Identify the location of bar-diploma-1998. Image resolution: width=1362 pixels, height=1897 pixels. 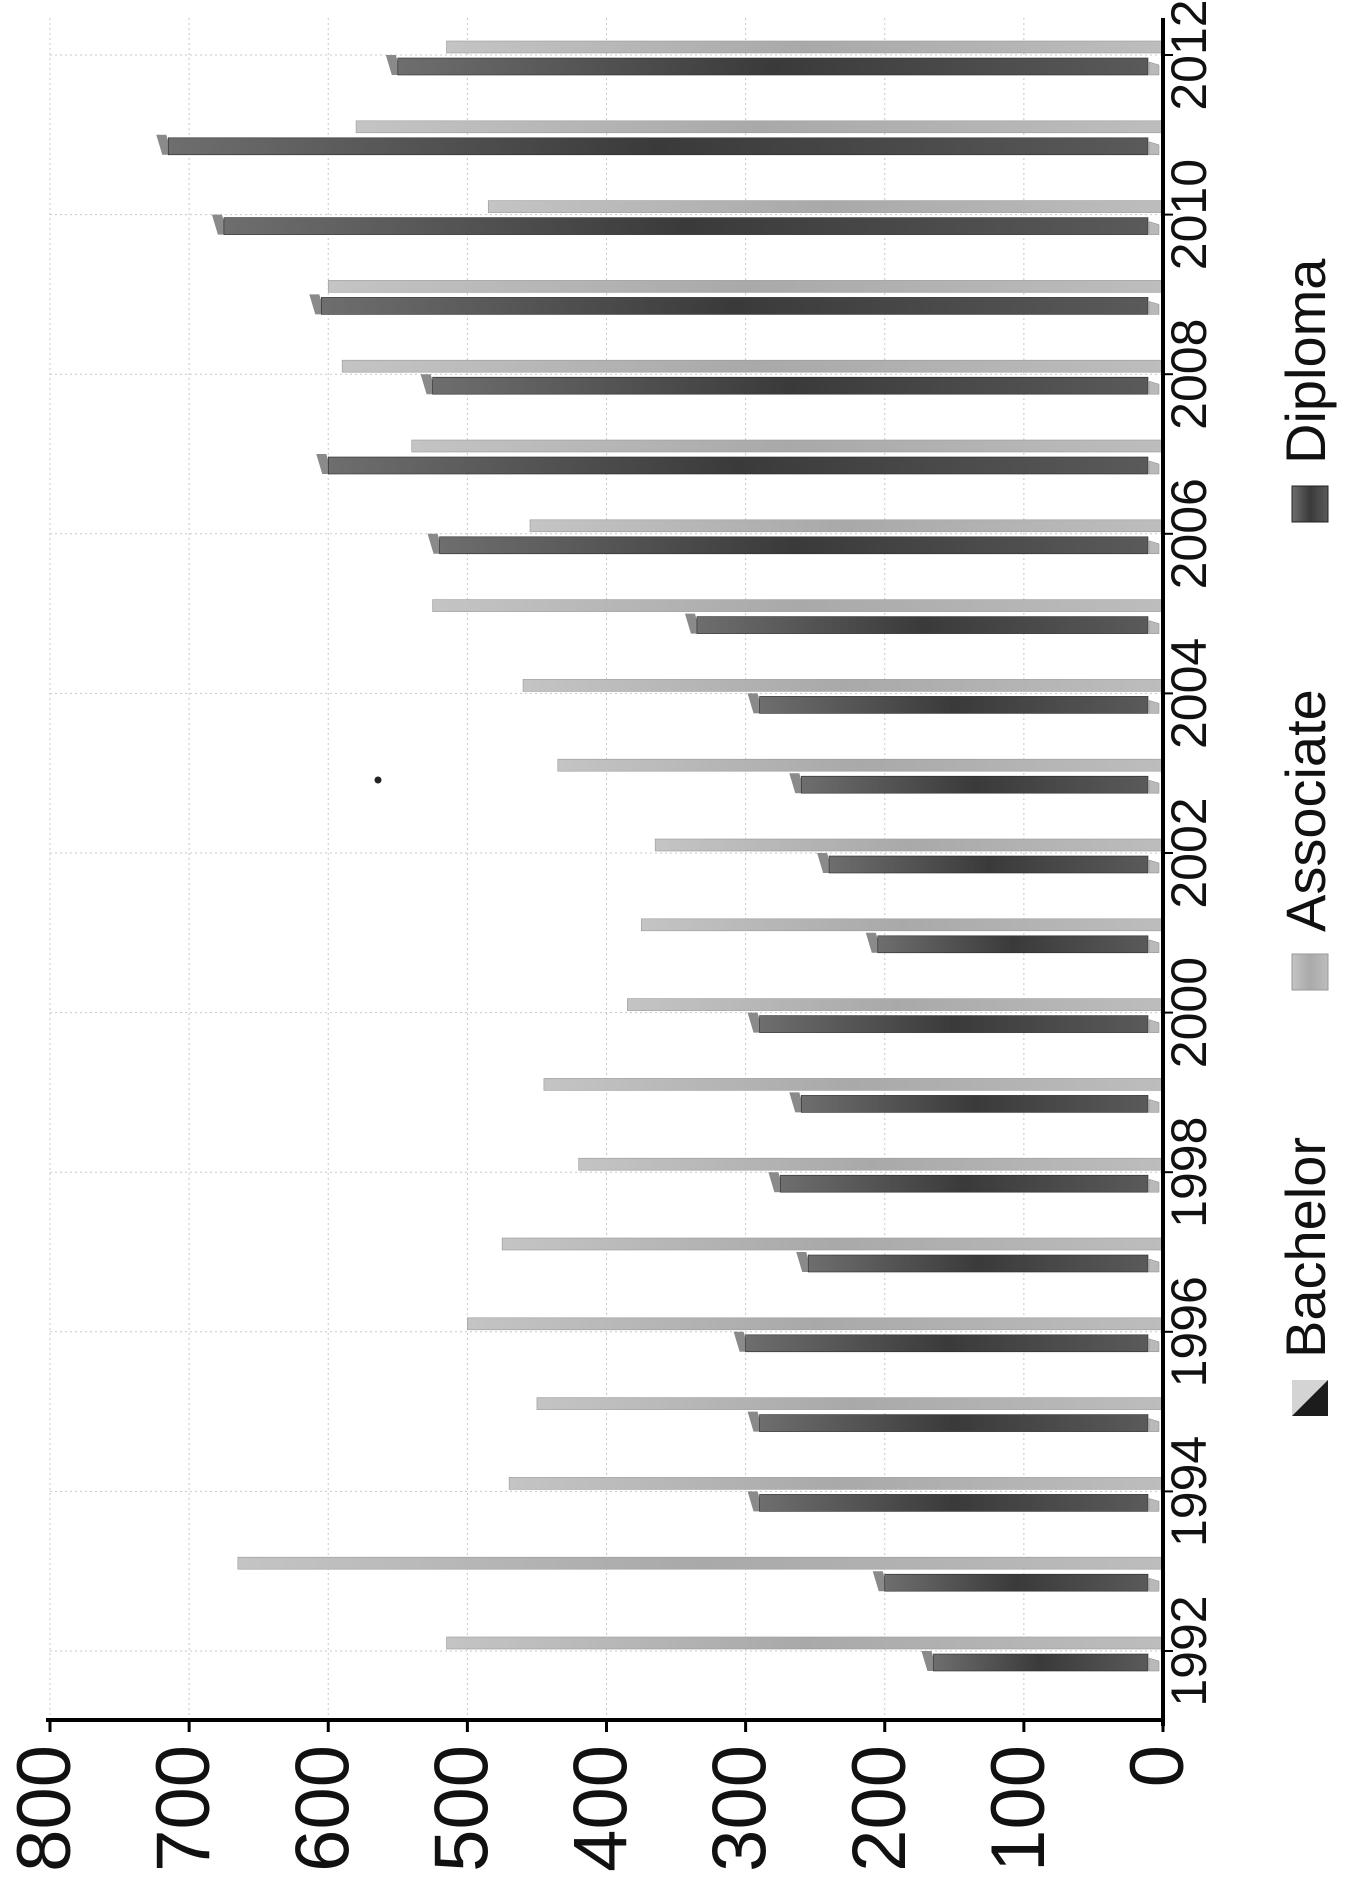
(964, 1183).